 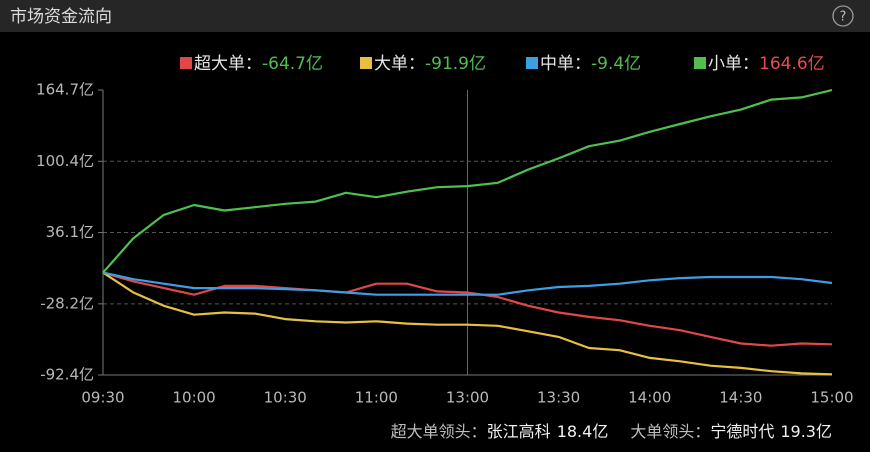 What do you see at coordinates (455, 64) in the screenshot?
I see `legend-value: -91.9亿` at bounding box center [455, 64].